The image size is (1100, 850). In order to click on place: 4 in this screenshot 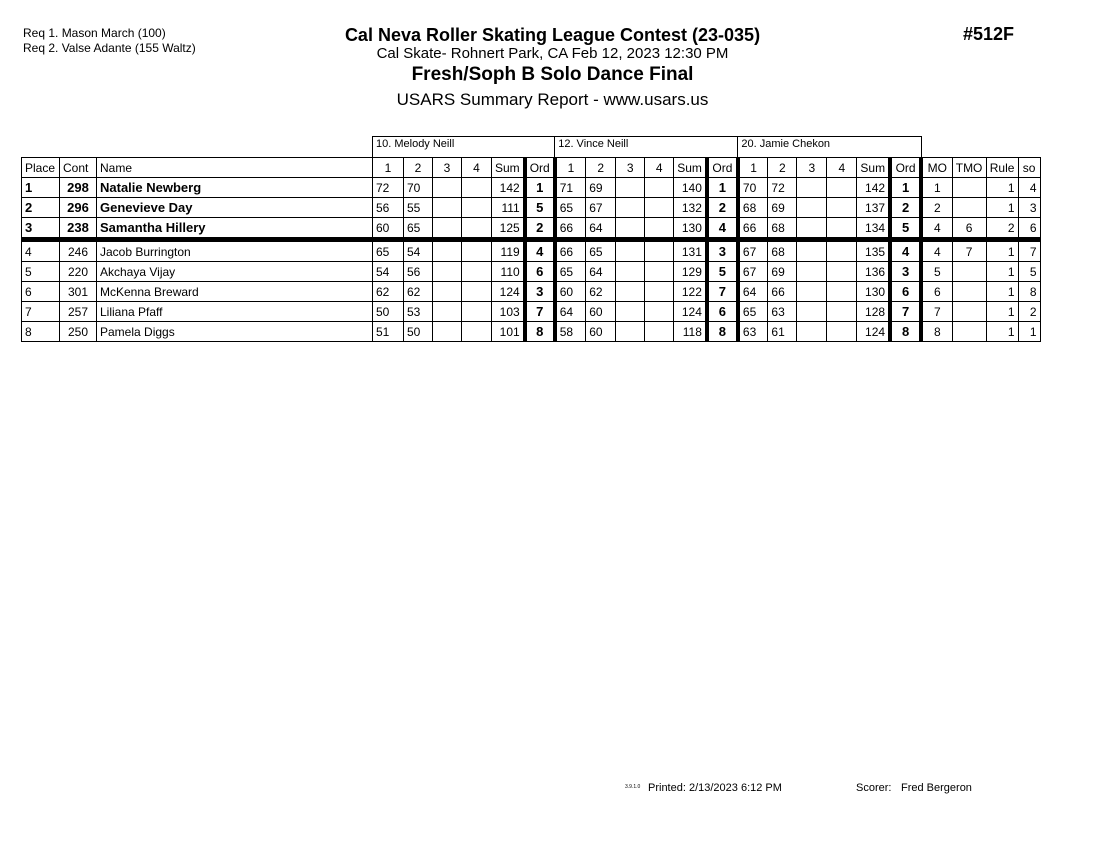, I will do `click(40, 249)`.